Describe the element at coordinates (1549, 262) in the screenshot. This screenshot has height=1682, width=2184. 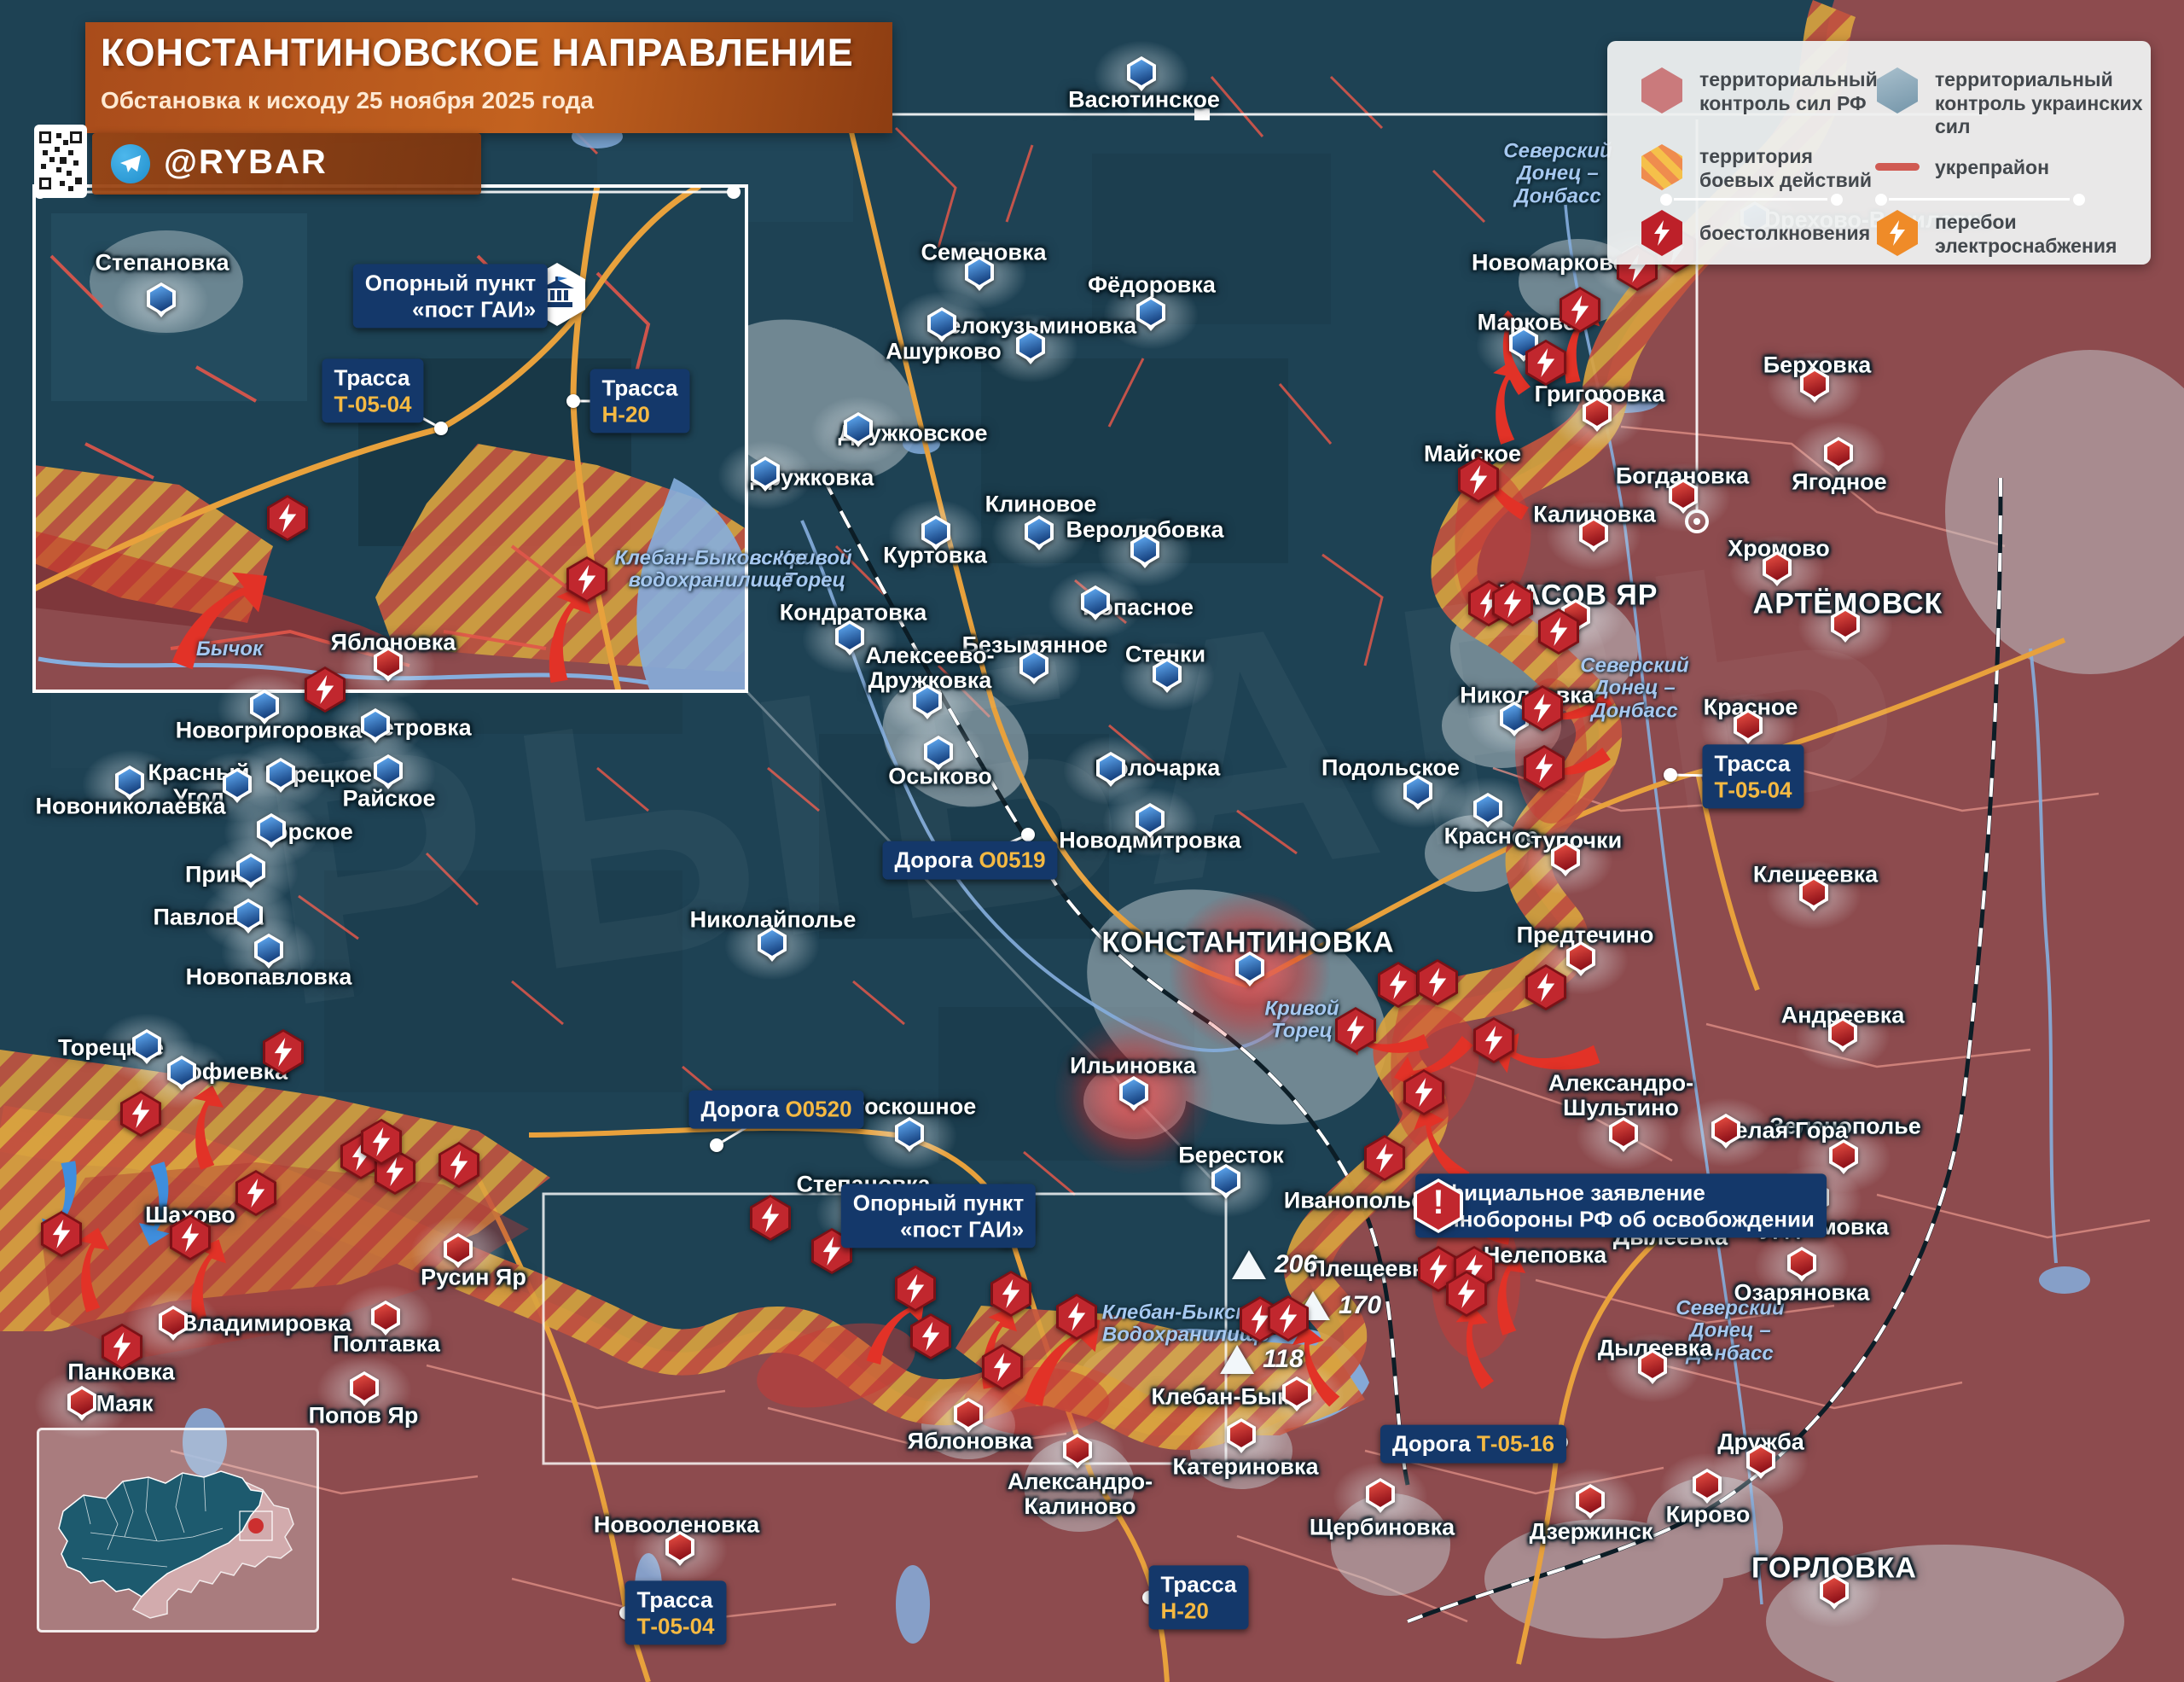
I see `settlement-label: Новомарково` at that location.